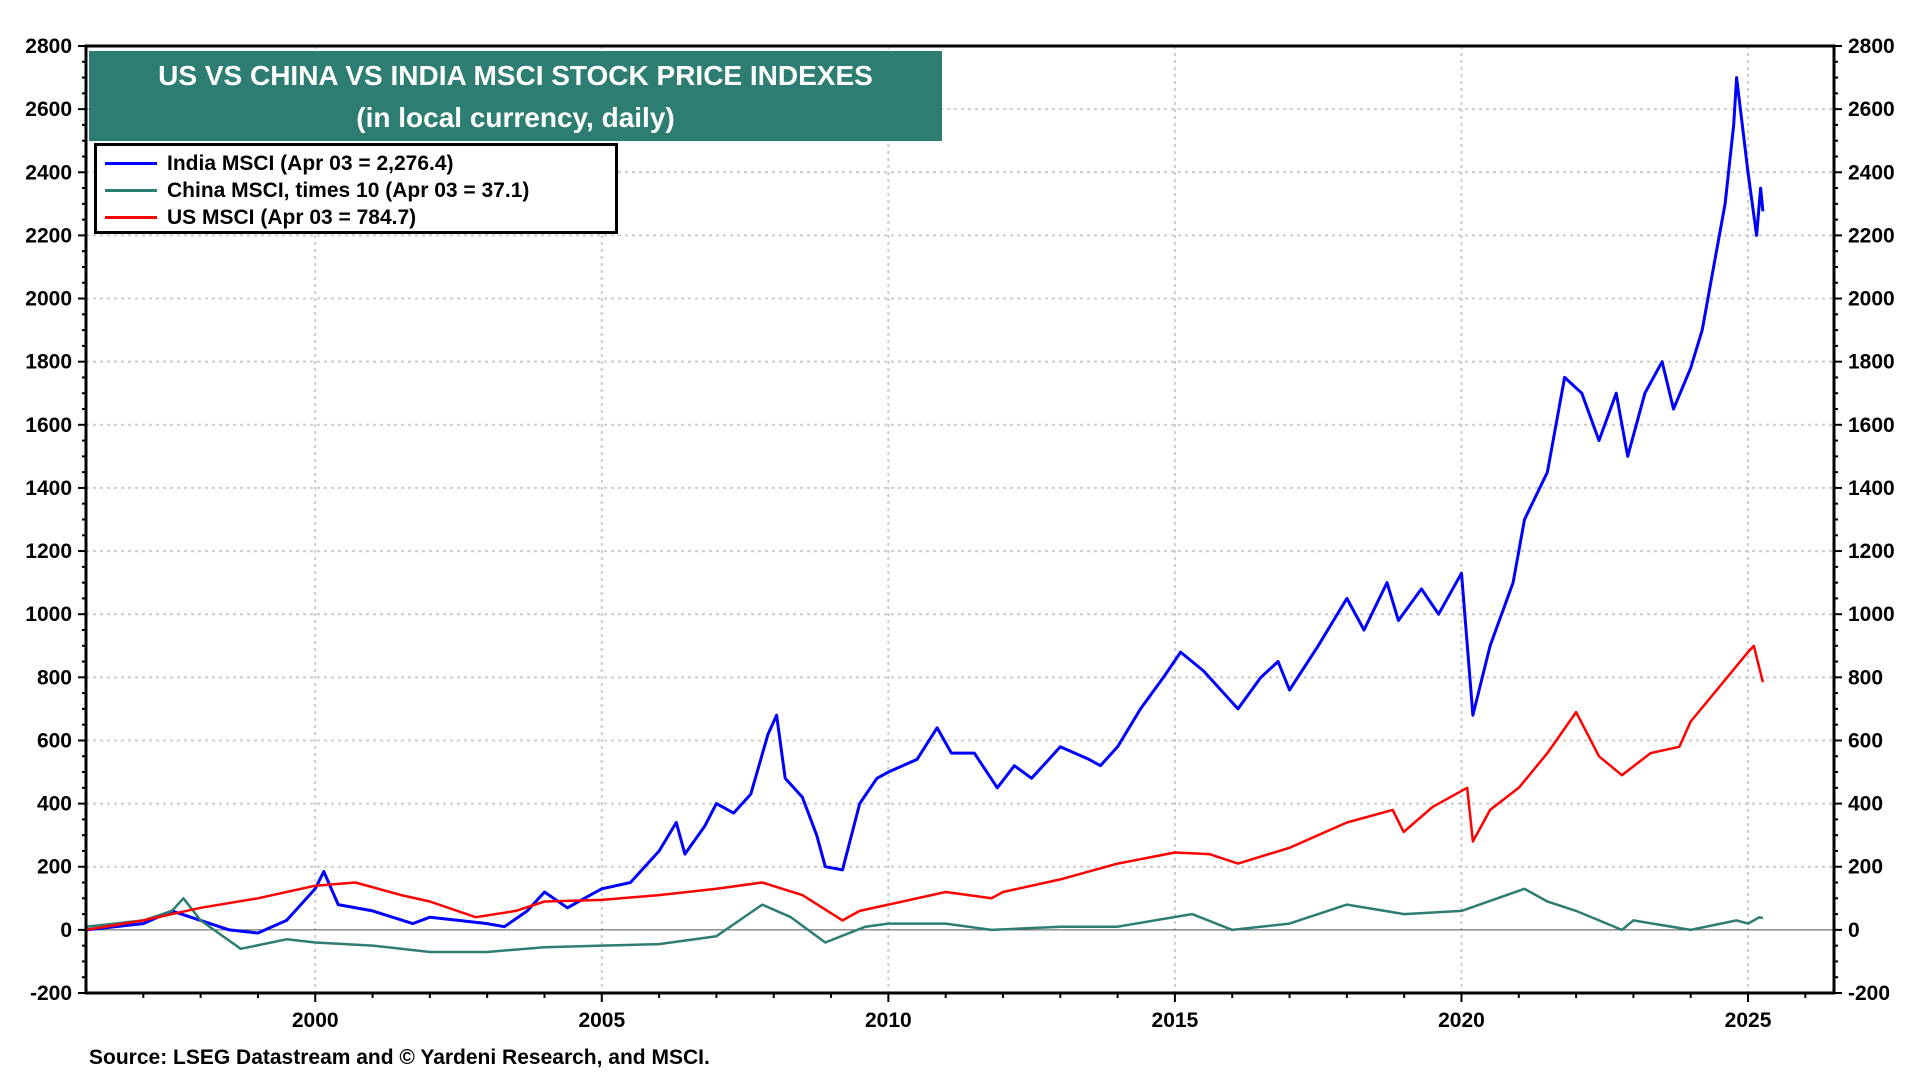 The width and height of the screenshot is (1920, 1080). What do you see at coordinates (48, 488) in the screenshot?
I see `y-tick-label-left: 1400` at bounding box center [48, 488].